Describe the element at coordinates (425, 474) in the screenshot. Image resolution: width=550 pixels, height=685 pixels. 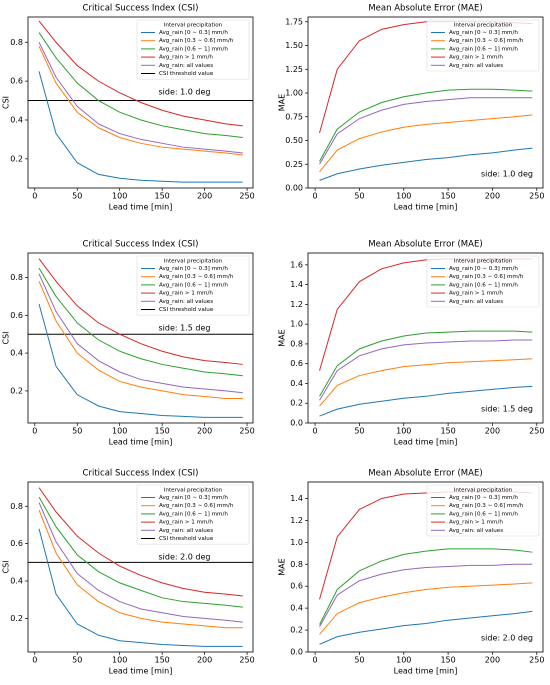
I see `chart-title: Mean Absolute Error (MAE)` at that location.